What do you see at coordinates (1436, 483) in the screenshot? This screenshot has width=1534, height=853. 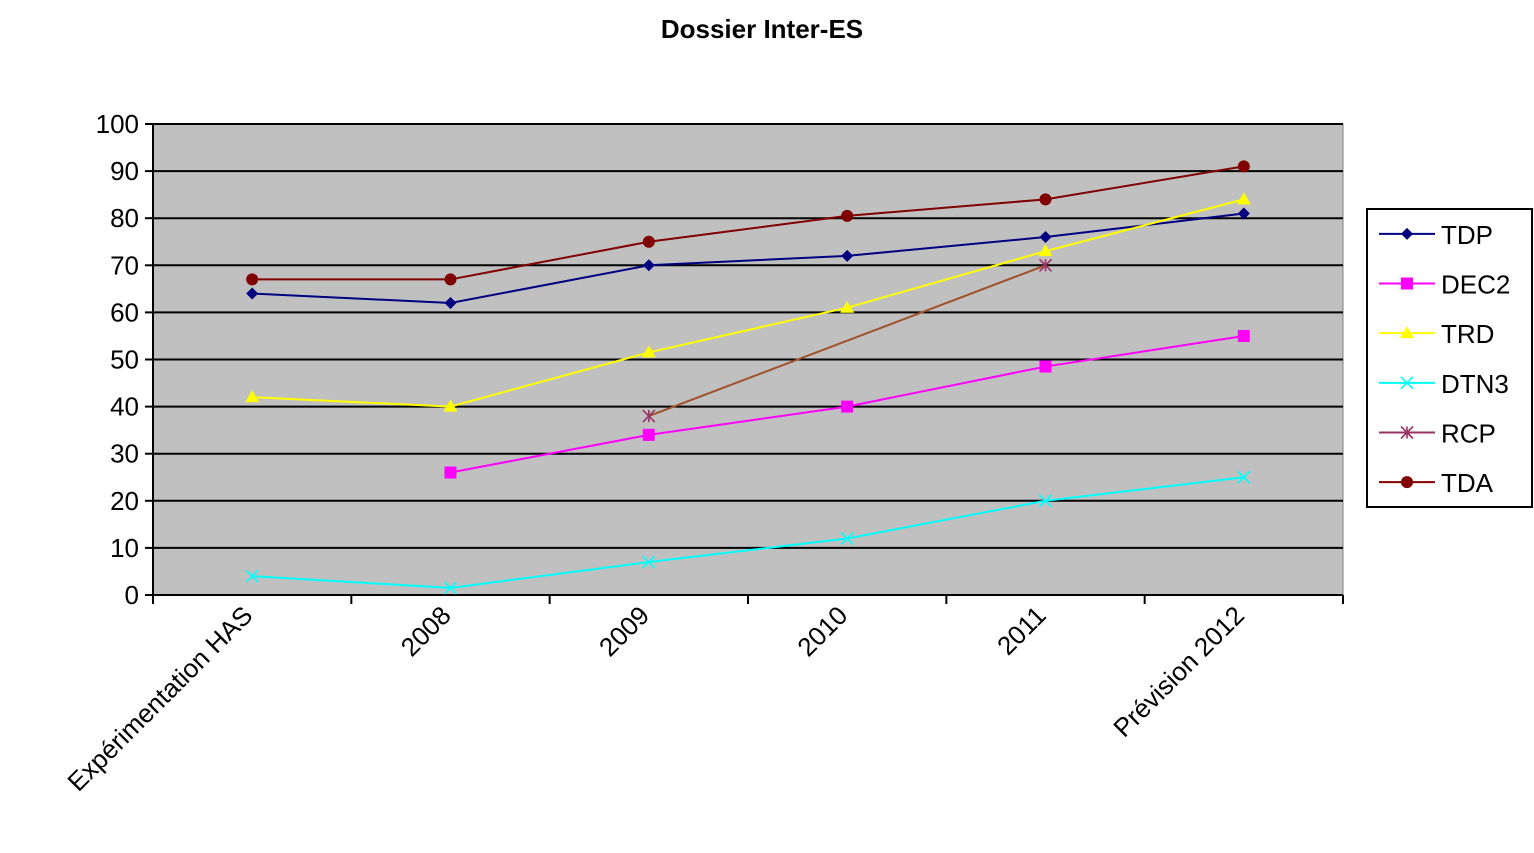 I see `legend-item-tda: TDA` at bounding box center [1436, 483].